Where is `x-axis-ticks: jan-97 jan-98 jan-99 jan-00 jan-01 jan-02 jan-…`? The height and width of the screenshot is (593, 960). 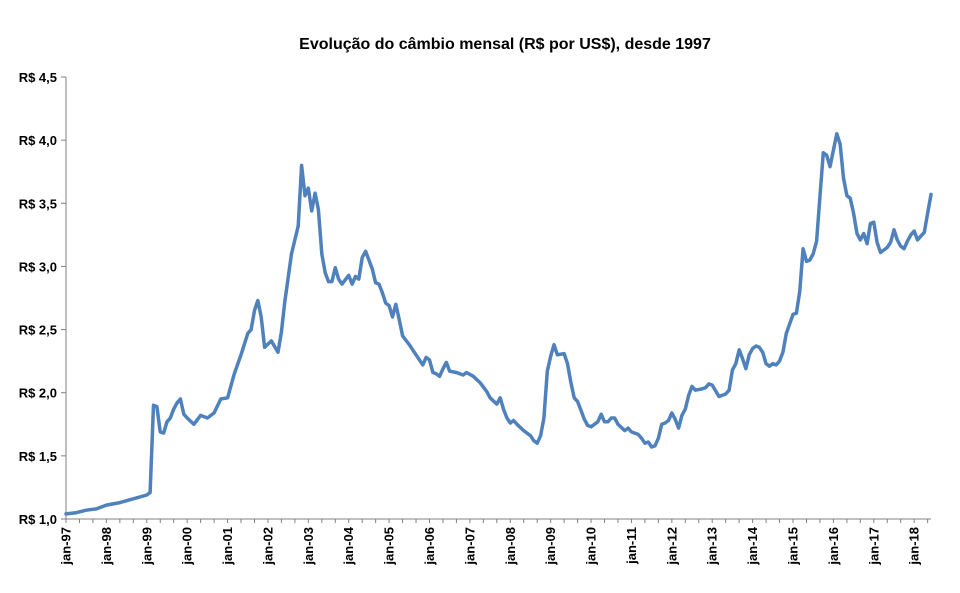 x-axis-ticks: jan-97 jan-98 jan-99 jan-00 jan-01 jan-02 jan-… is located at coordinates (494, 542).